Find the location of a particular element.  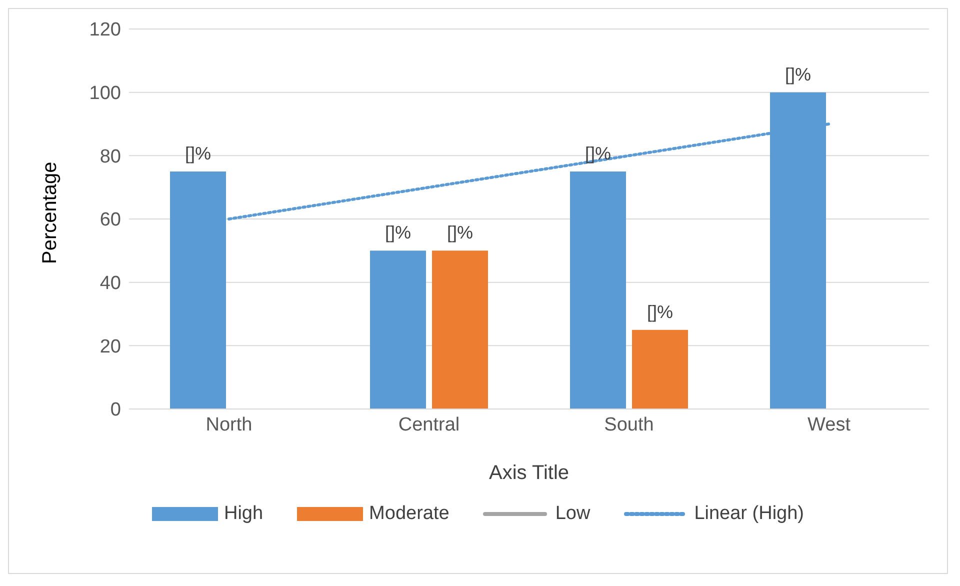

legend-label: High is located at coordinates (244, 514).